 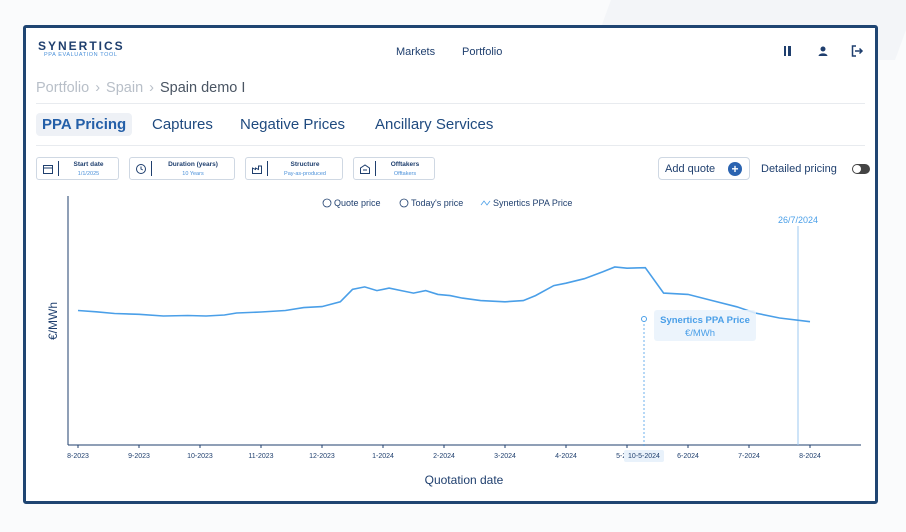 What do you see at coordinates (260, 456) in the screenshot?
I see `x-tick-label: 11-2023` at bounding box center [260, 456].